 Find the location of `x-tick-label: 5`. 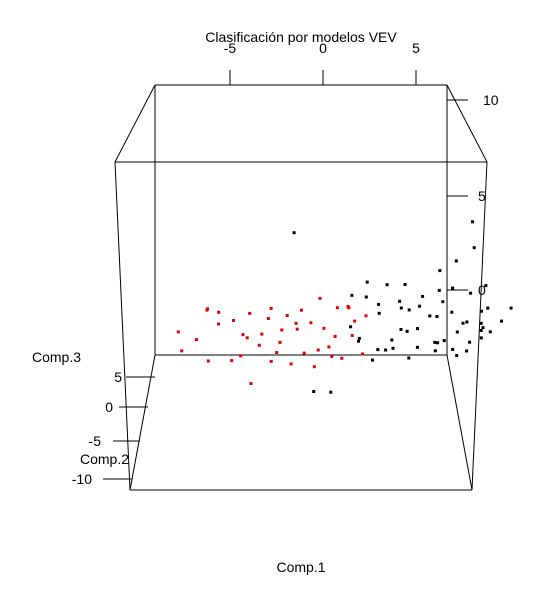

x-tick-label: 5 is located at coordinates (416, 48).